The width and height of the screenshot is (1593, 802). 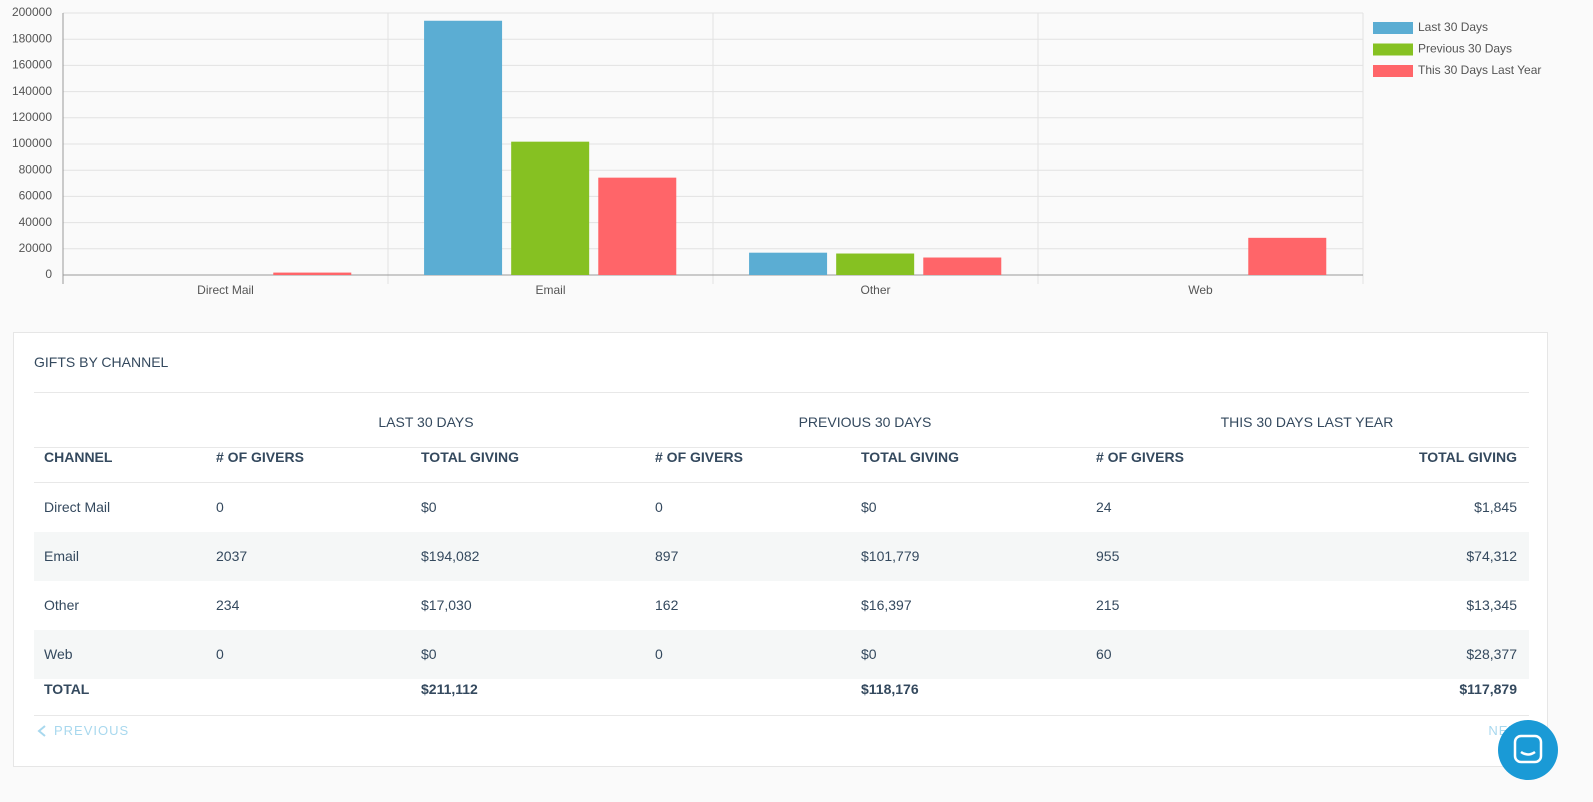 I want to click on chat-button, so click(x=1528, y=750).